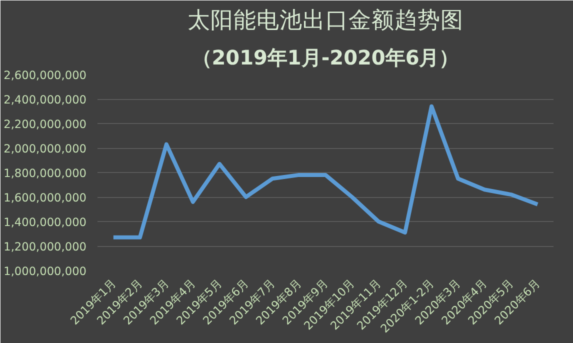 The image size is (573, 343). I want to click on y-tick-label: 1,600,000,000, so click(45, 197).